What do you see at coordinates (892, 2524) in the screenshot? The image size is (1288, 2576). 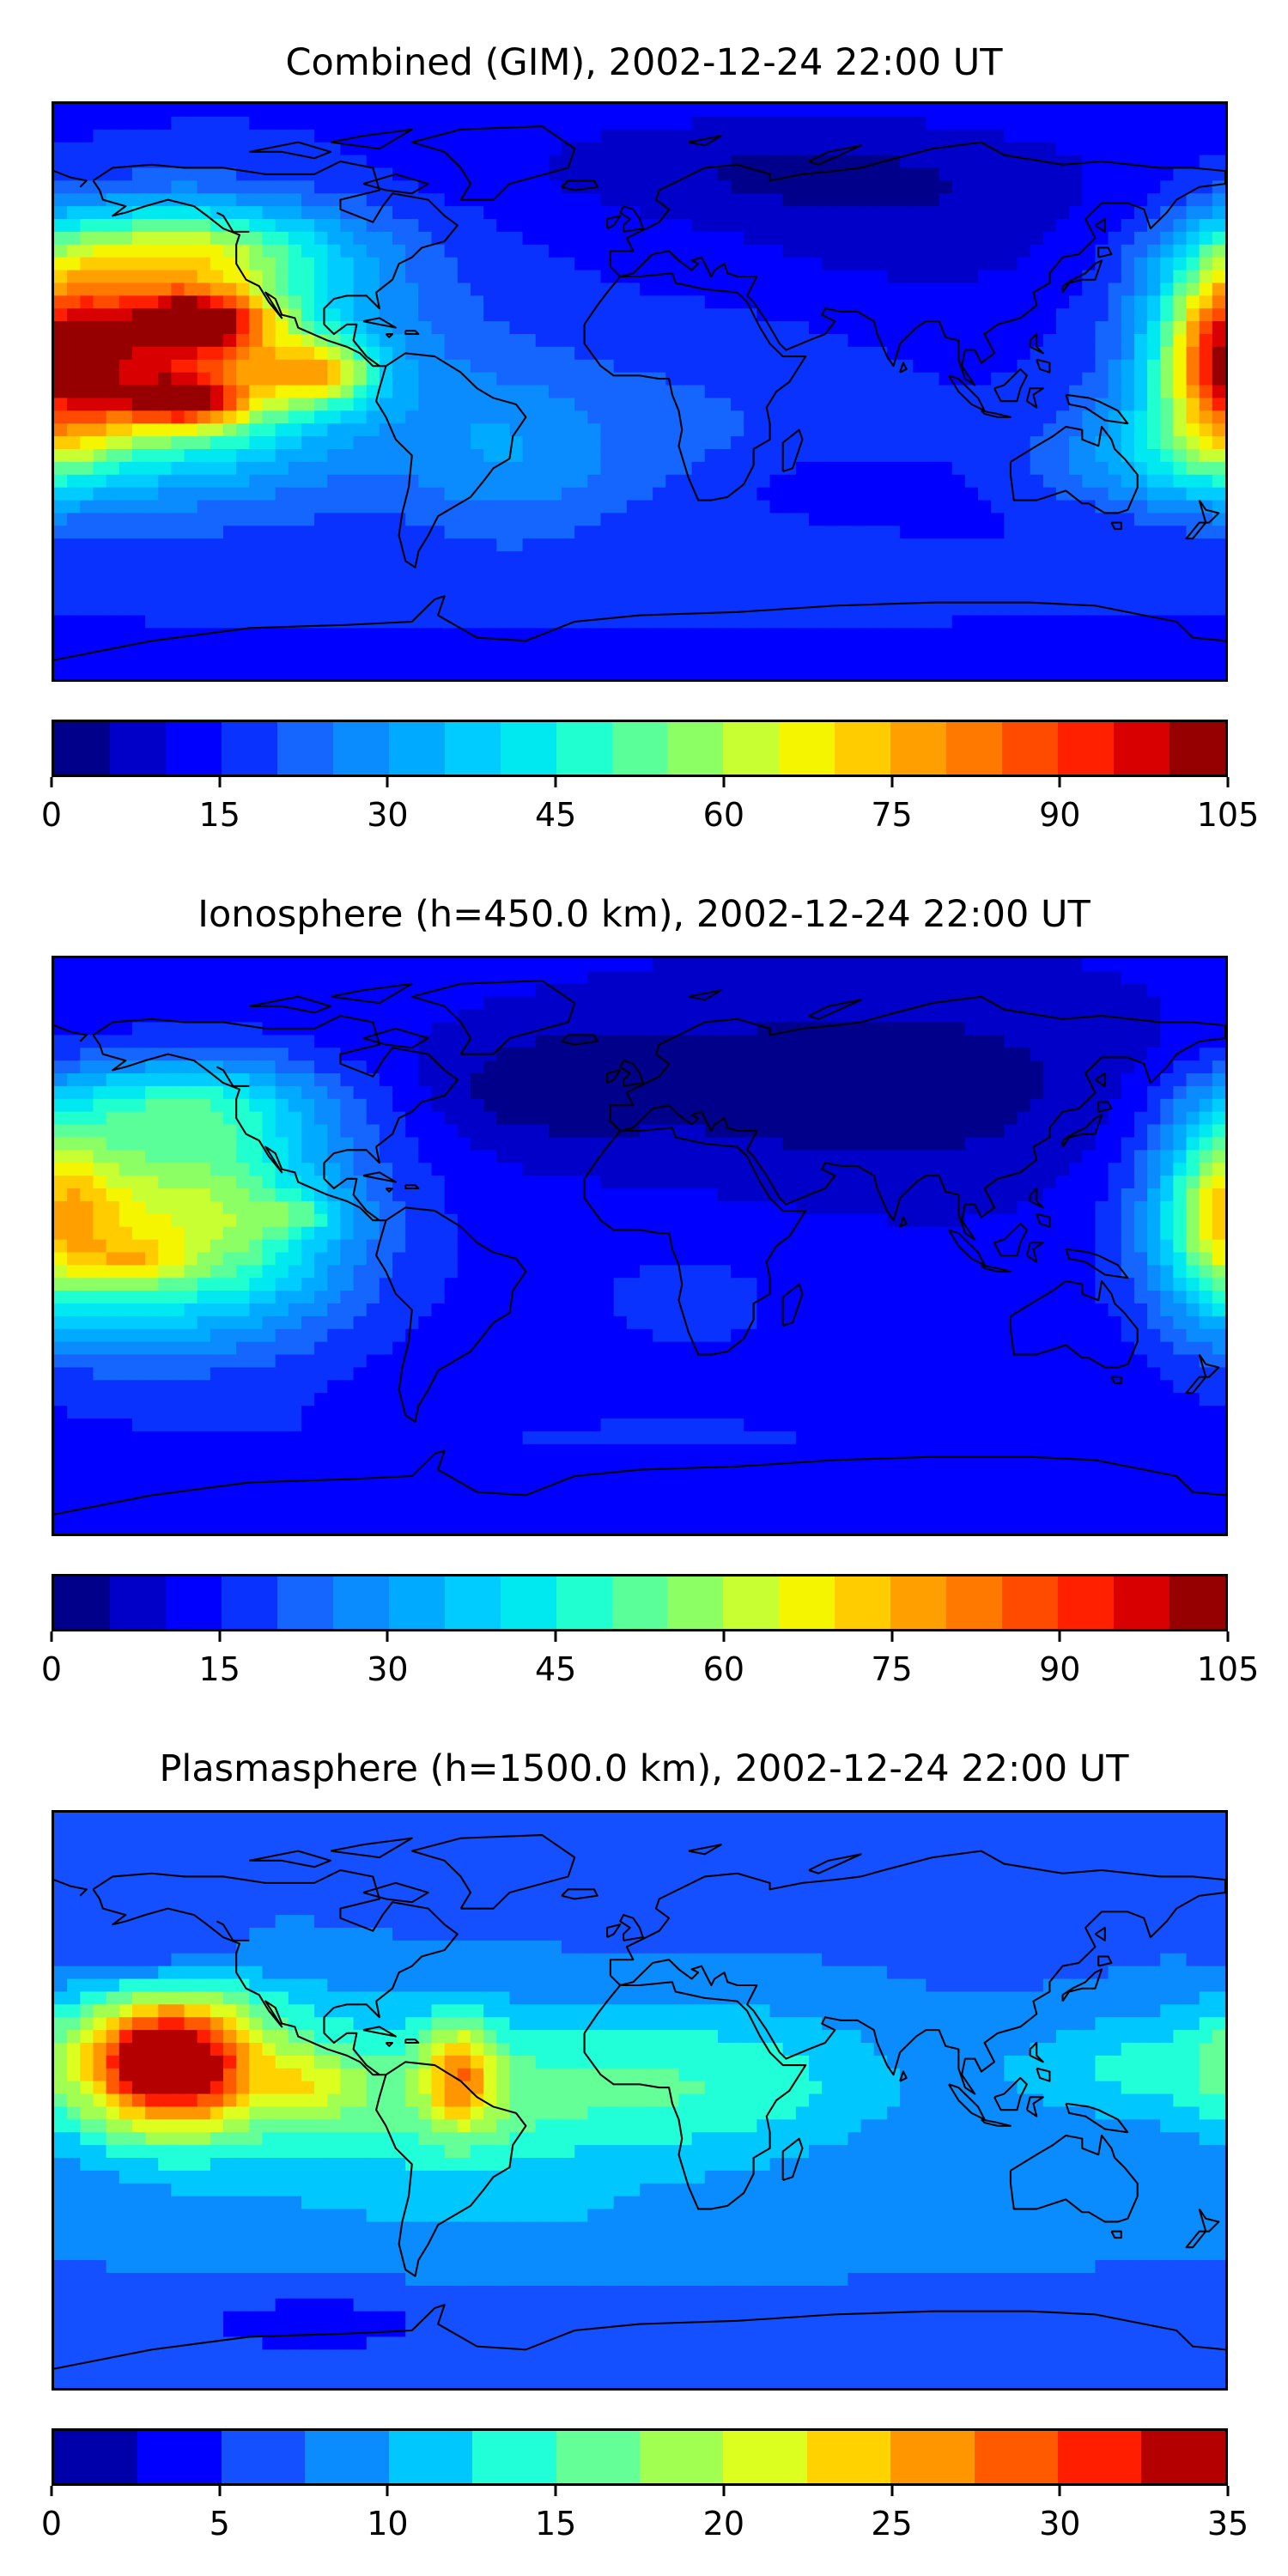 I see `colorbar-tick-label: 25` at bounding box center [892, 2524].